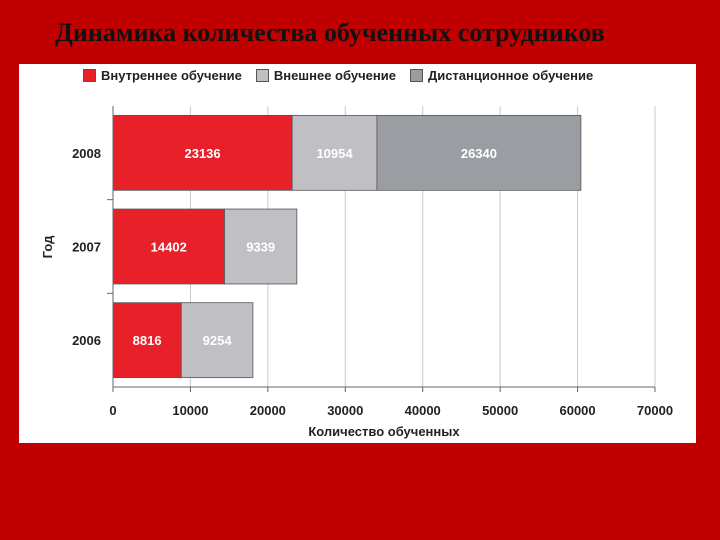  Describe the element at coordinates (202, 153) in the screenshot. I see `bar-data-label: 23136` at that location.